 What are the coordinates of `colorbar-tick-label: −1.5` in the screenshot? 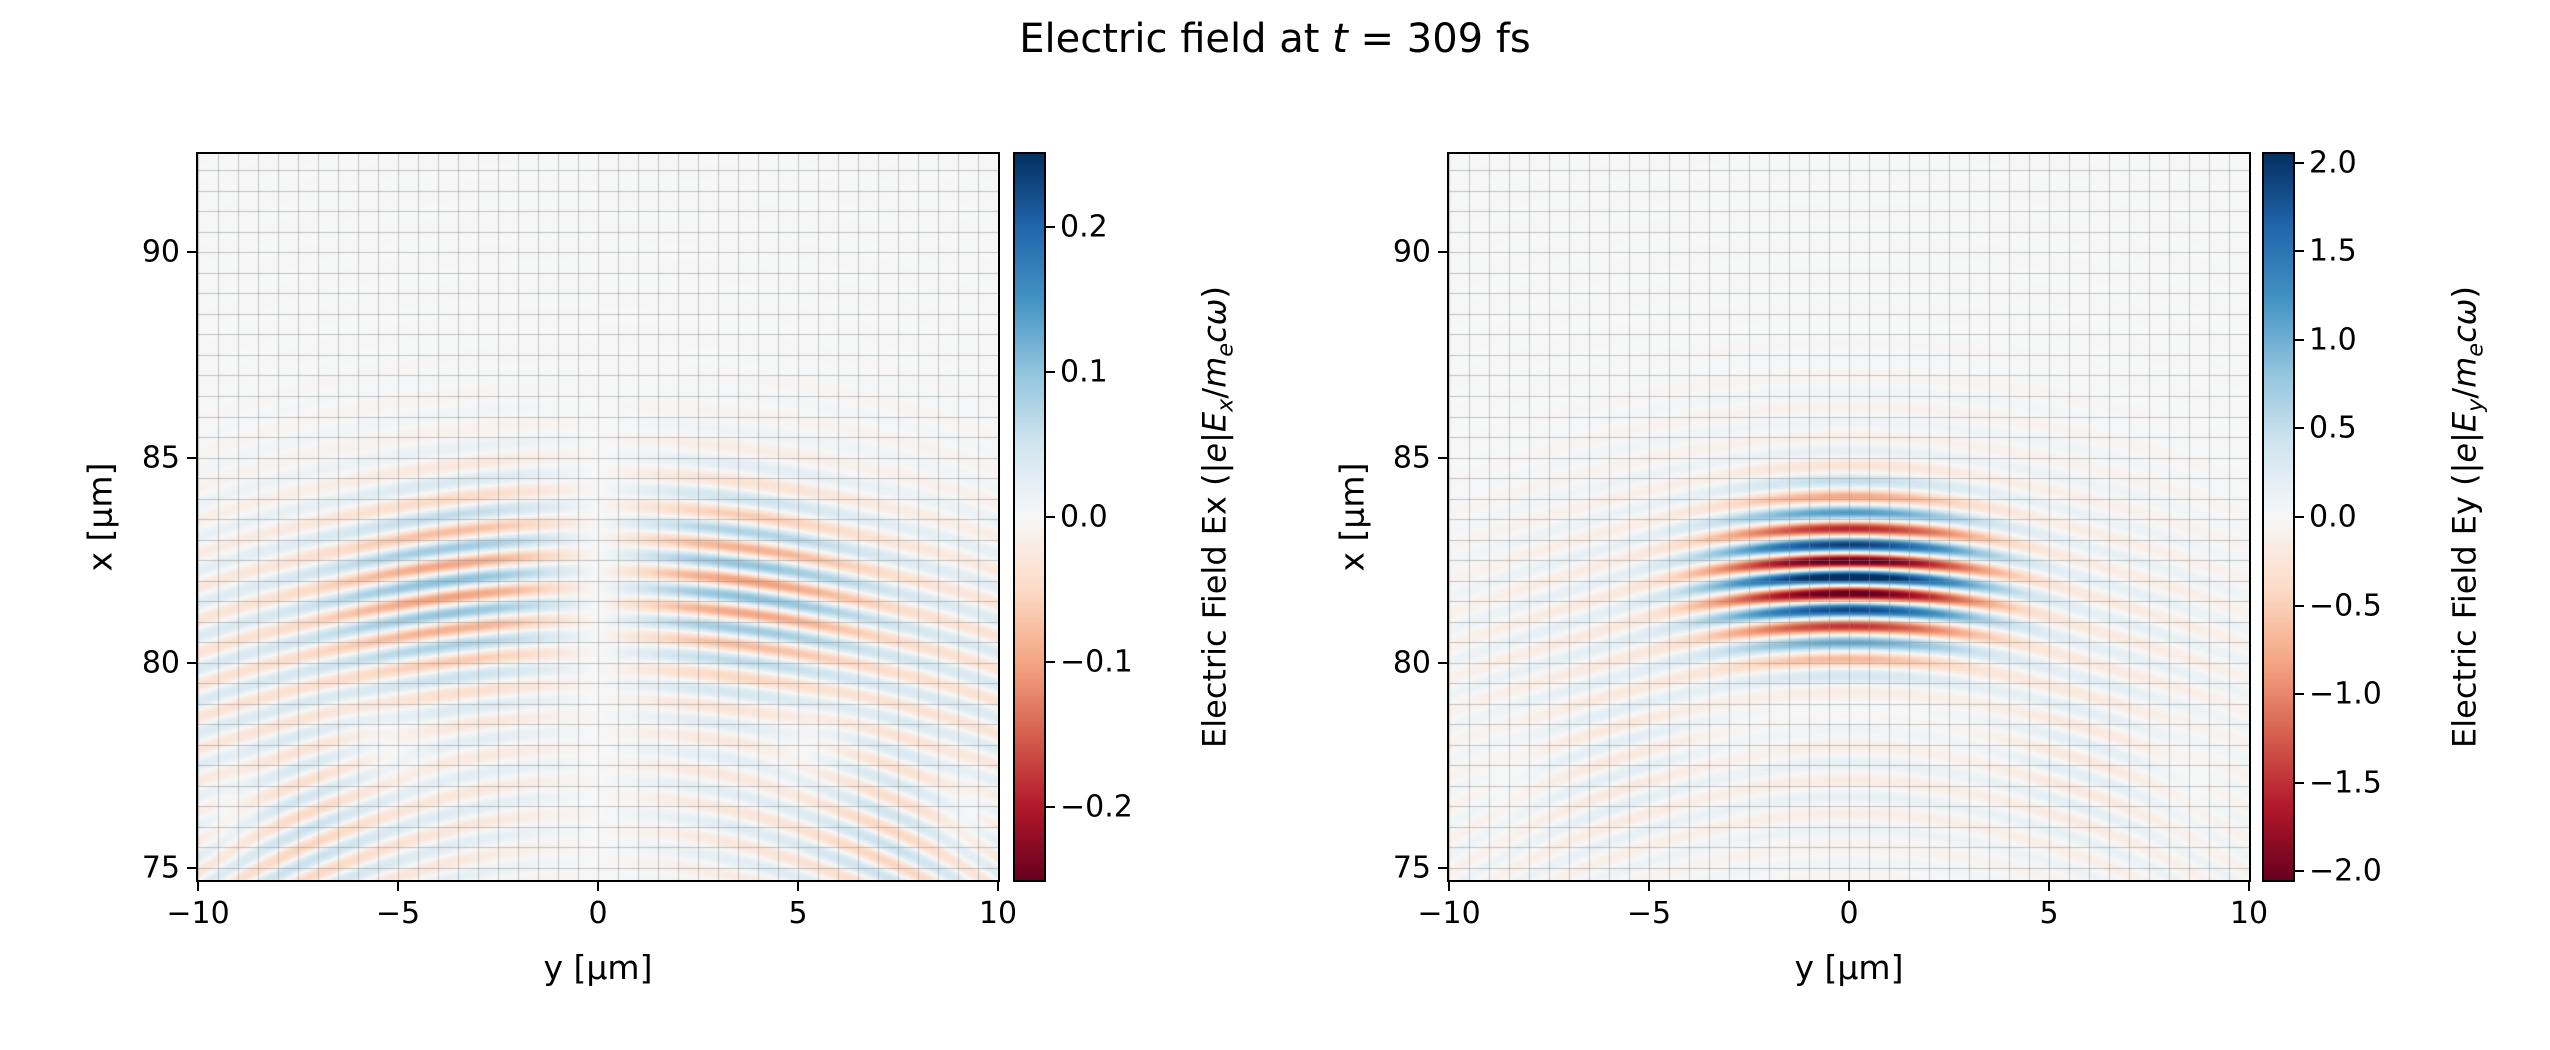 It's located at (2345, 783).